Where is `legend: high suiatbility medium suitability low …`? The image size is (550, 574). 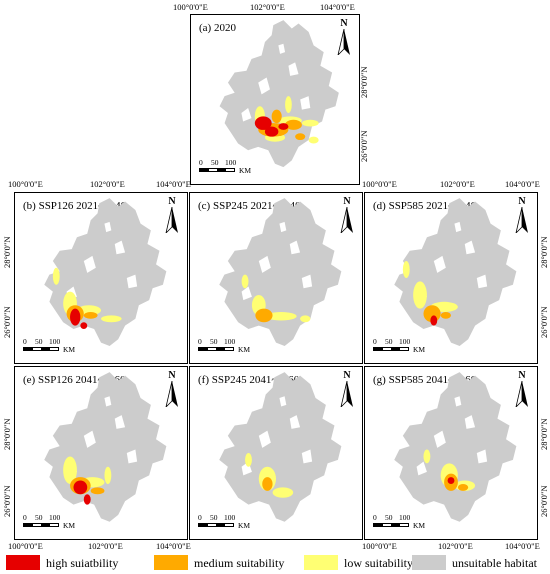
legend: high suiatbility medium suitability low … is located at coordinates (275, 563).